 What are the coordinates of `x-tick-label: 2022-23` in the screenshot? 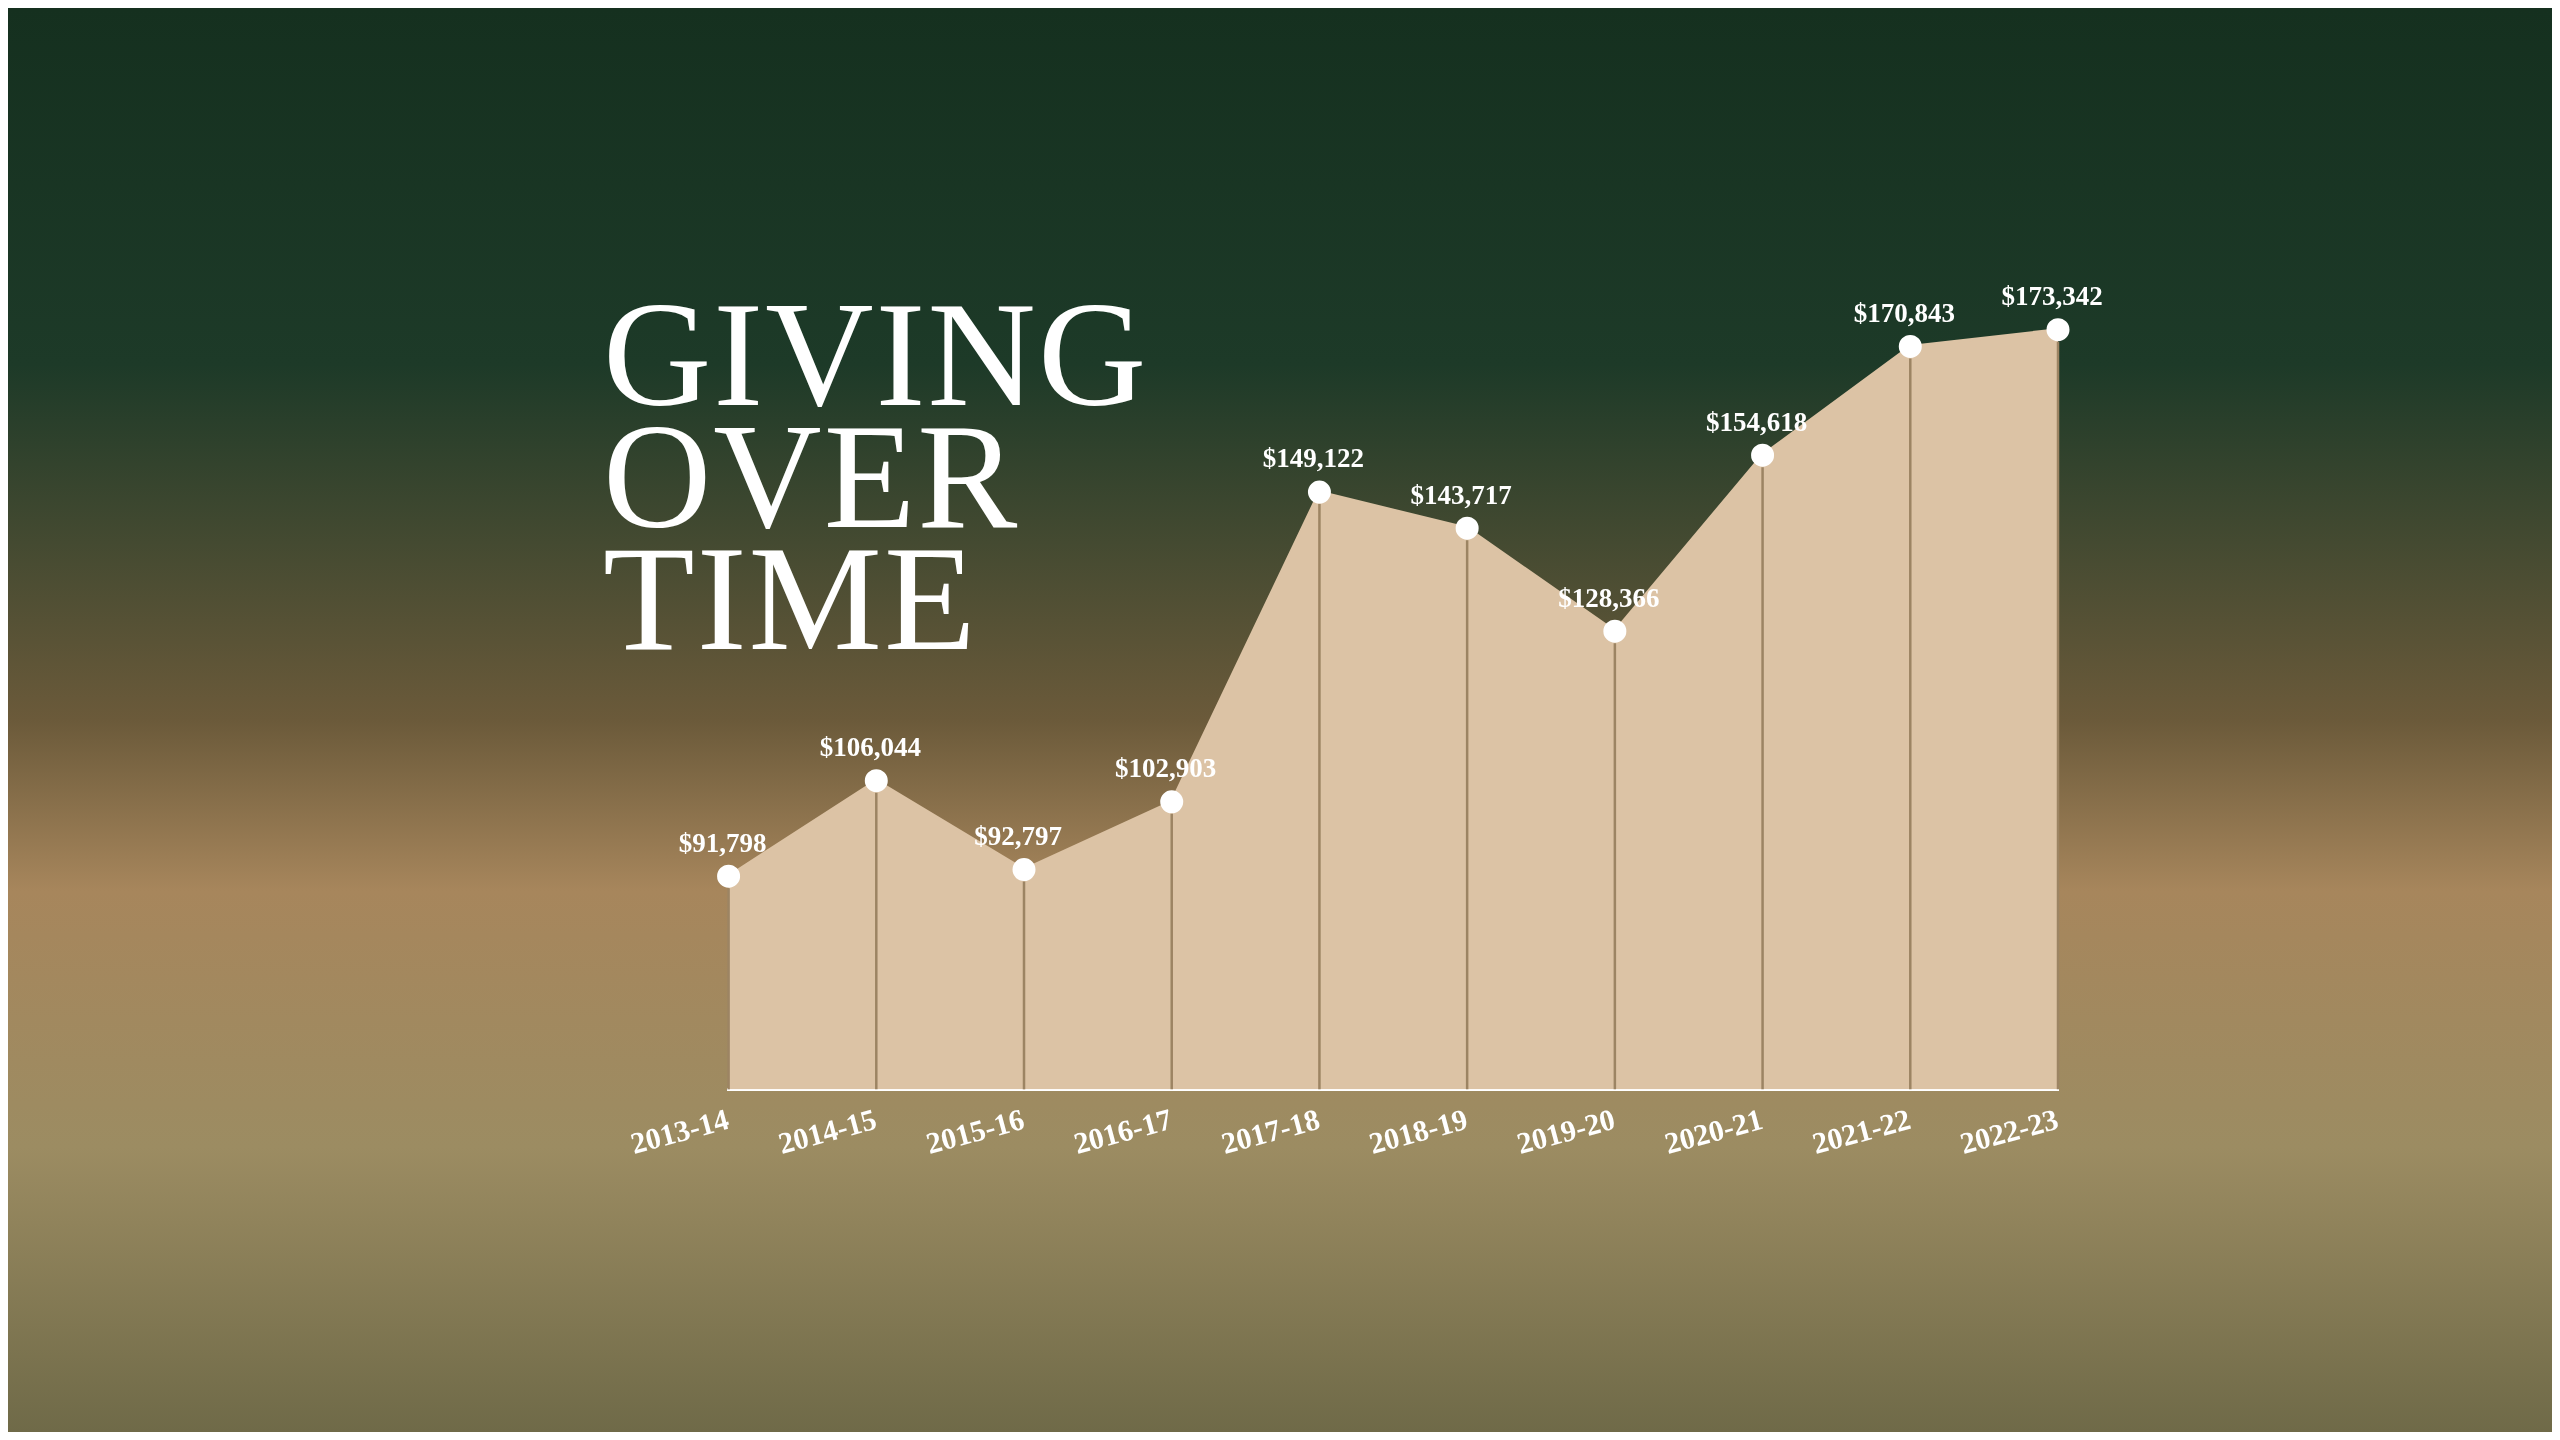 It's located at (2009, 1131).